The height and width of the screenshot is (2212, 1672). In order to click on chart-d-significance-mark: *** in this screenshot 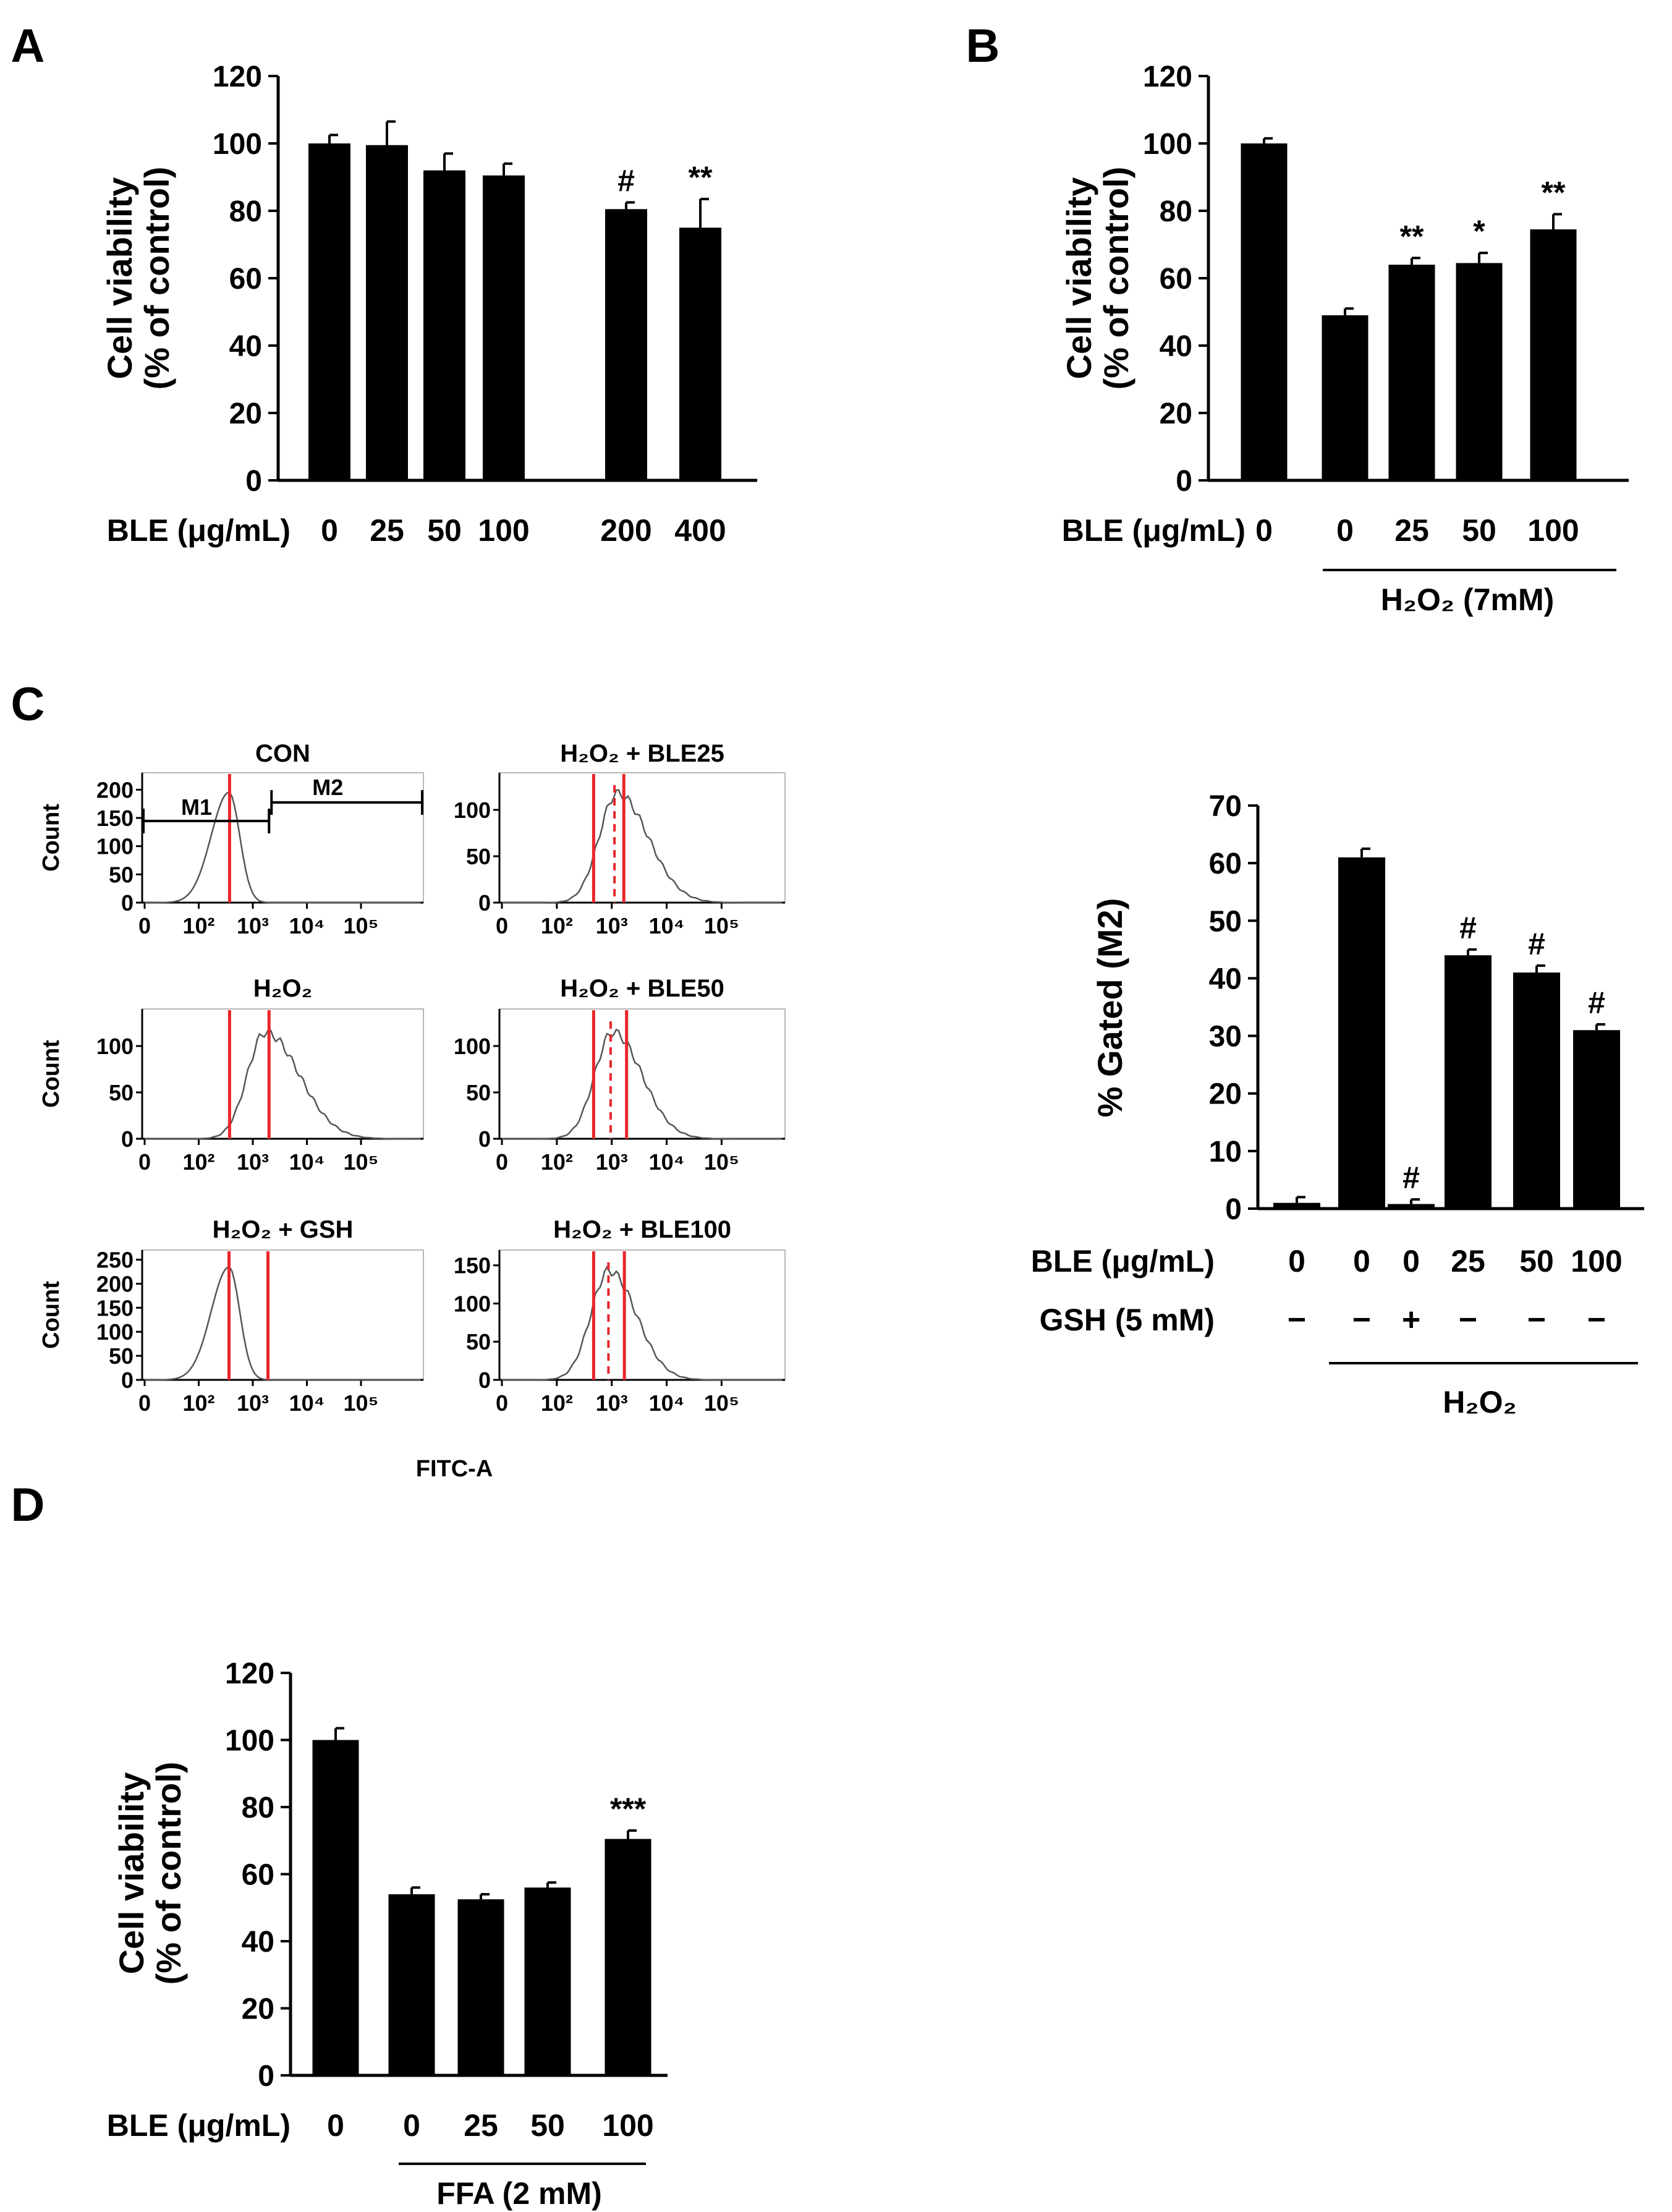, I will do `click(628, 1809)`.